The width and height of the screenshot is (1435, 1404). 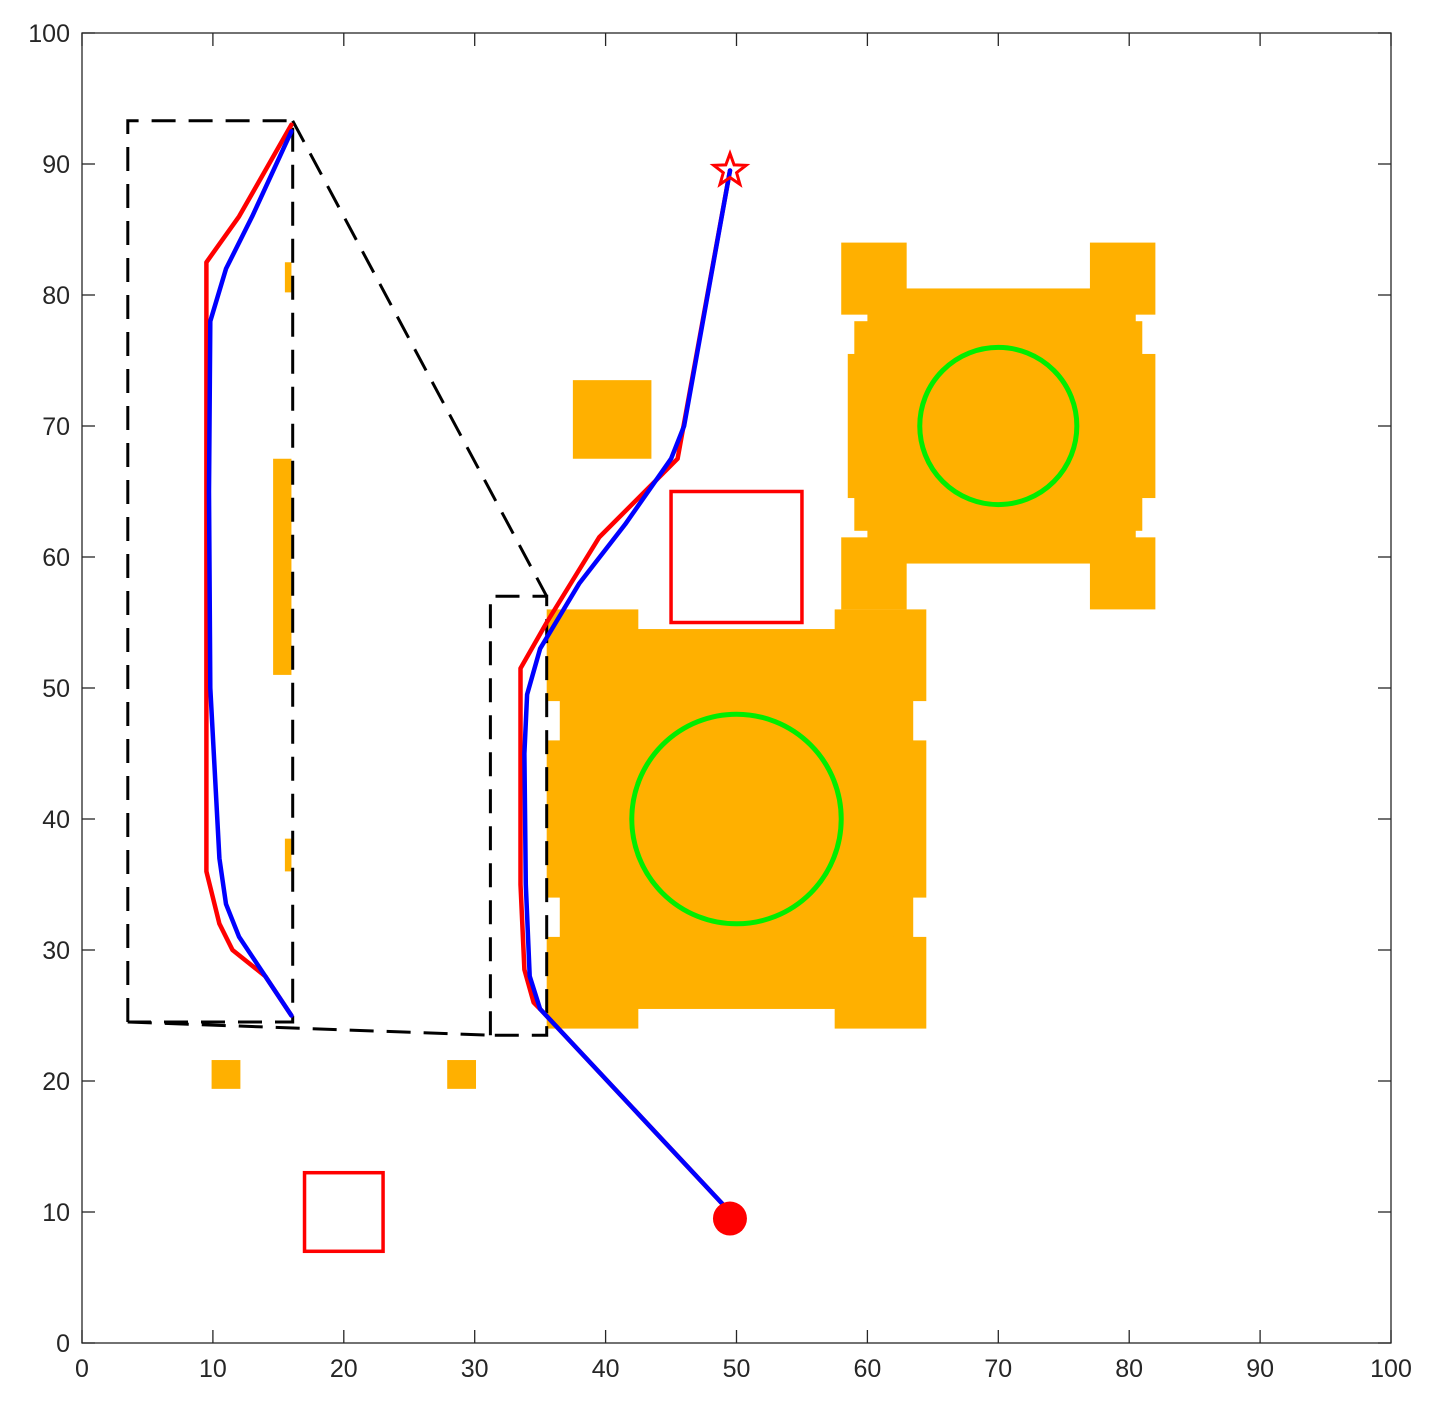 What do you see at coordinates (213, 1369) in the screenshot?
I see `x-tick-label: 10` at bounding box center [213, 1369].